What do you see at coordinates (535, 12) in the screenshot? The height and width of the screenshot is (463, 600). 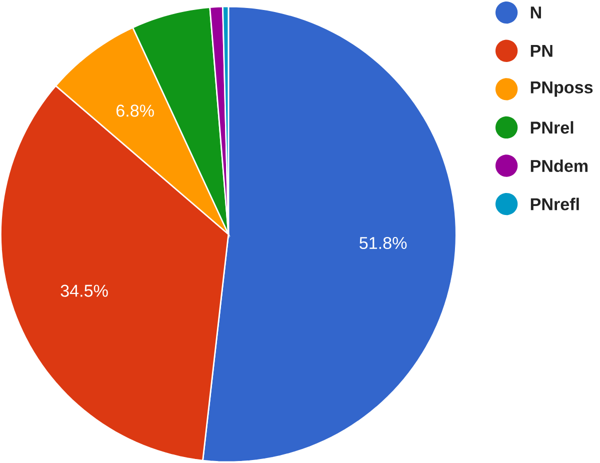 I see `legend-label: N` at bounding box center [535, 12].